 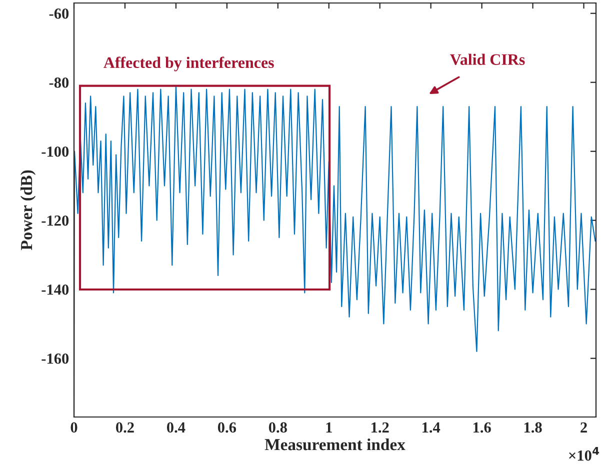 I want to click on x-tick-label: 0.4, so click(x=176, y=427).